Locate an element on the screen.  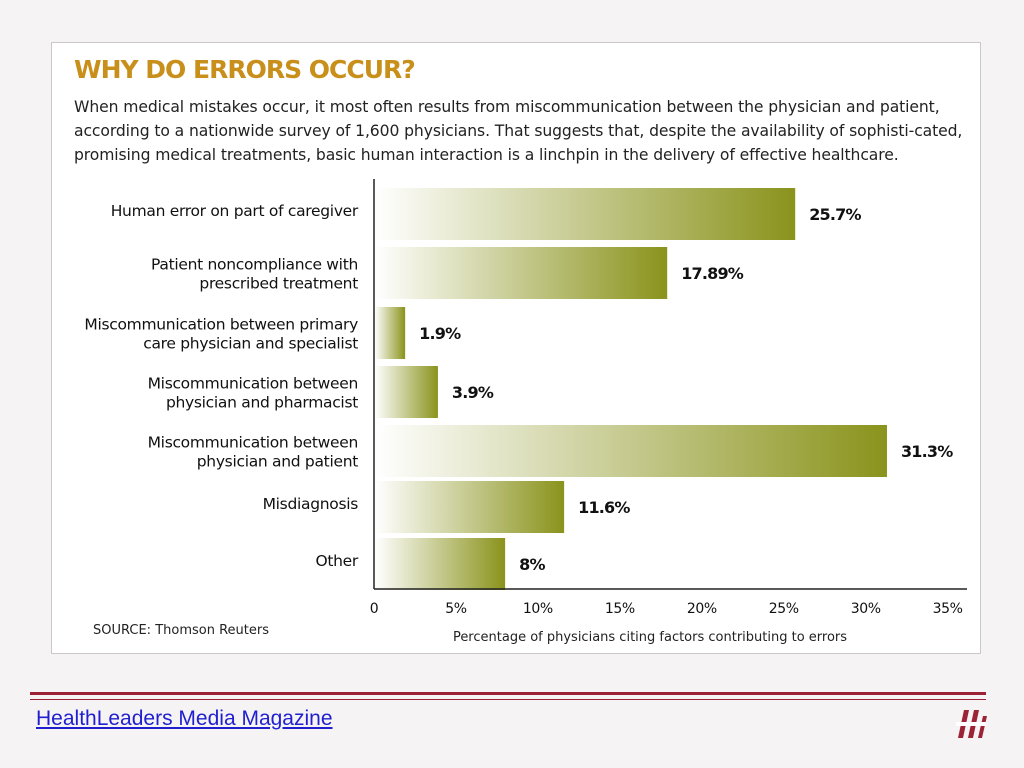
source-note: SOURCE: Thomson Reuters is located at coordinates (181, 630).